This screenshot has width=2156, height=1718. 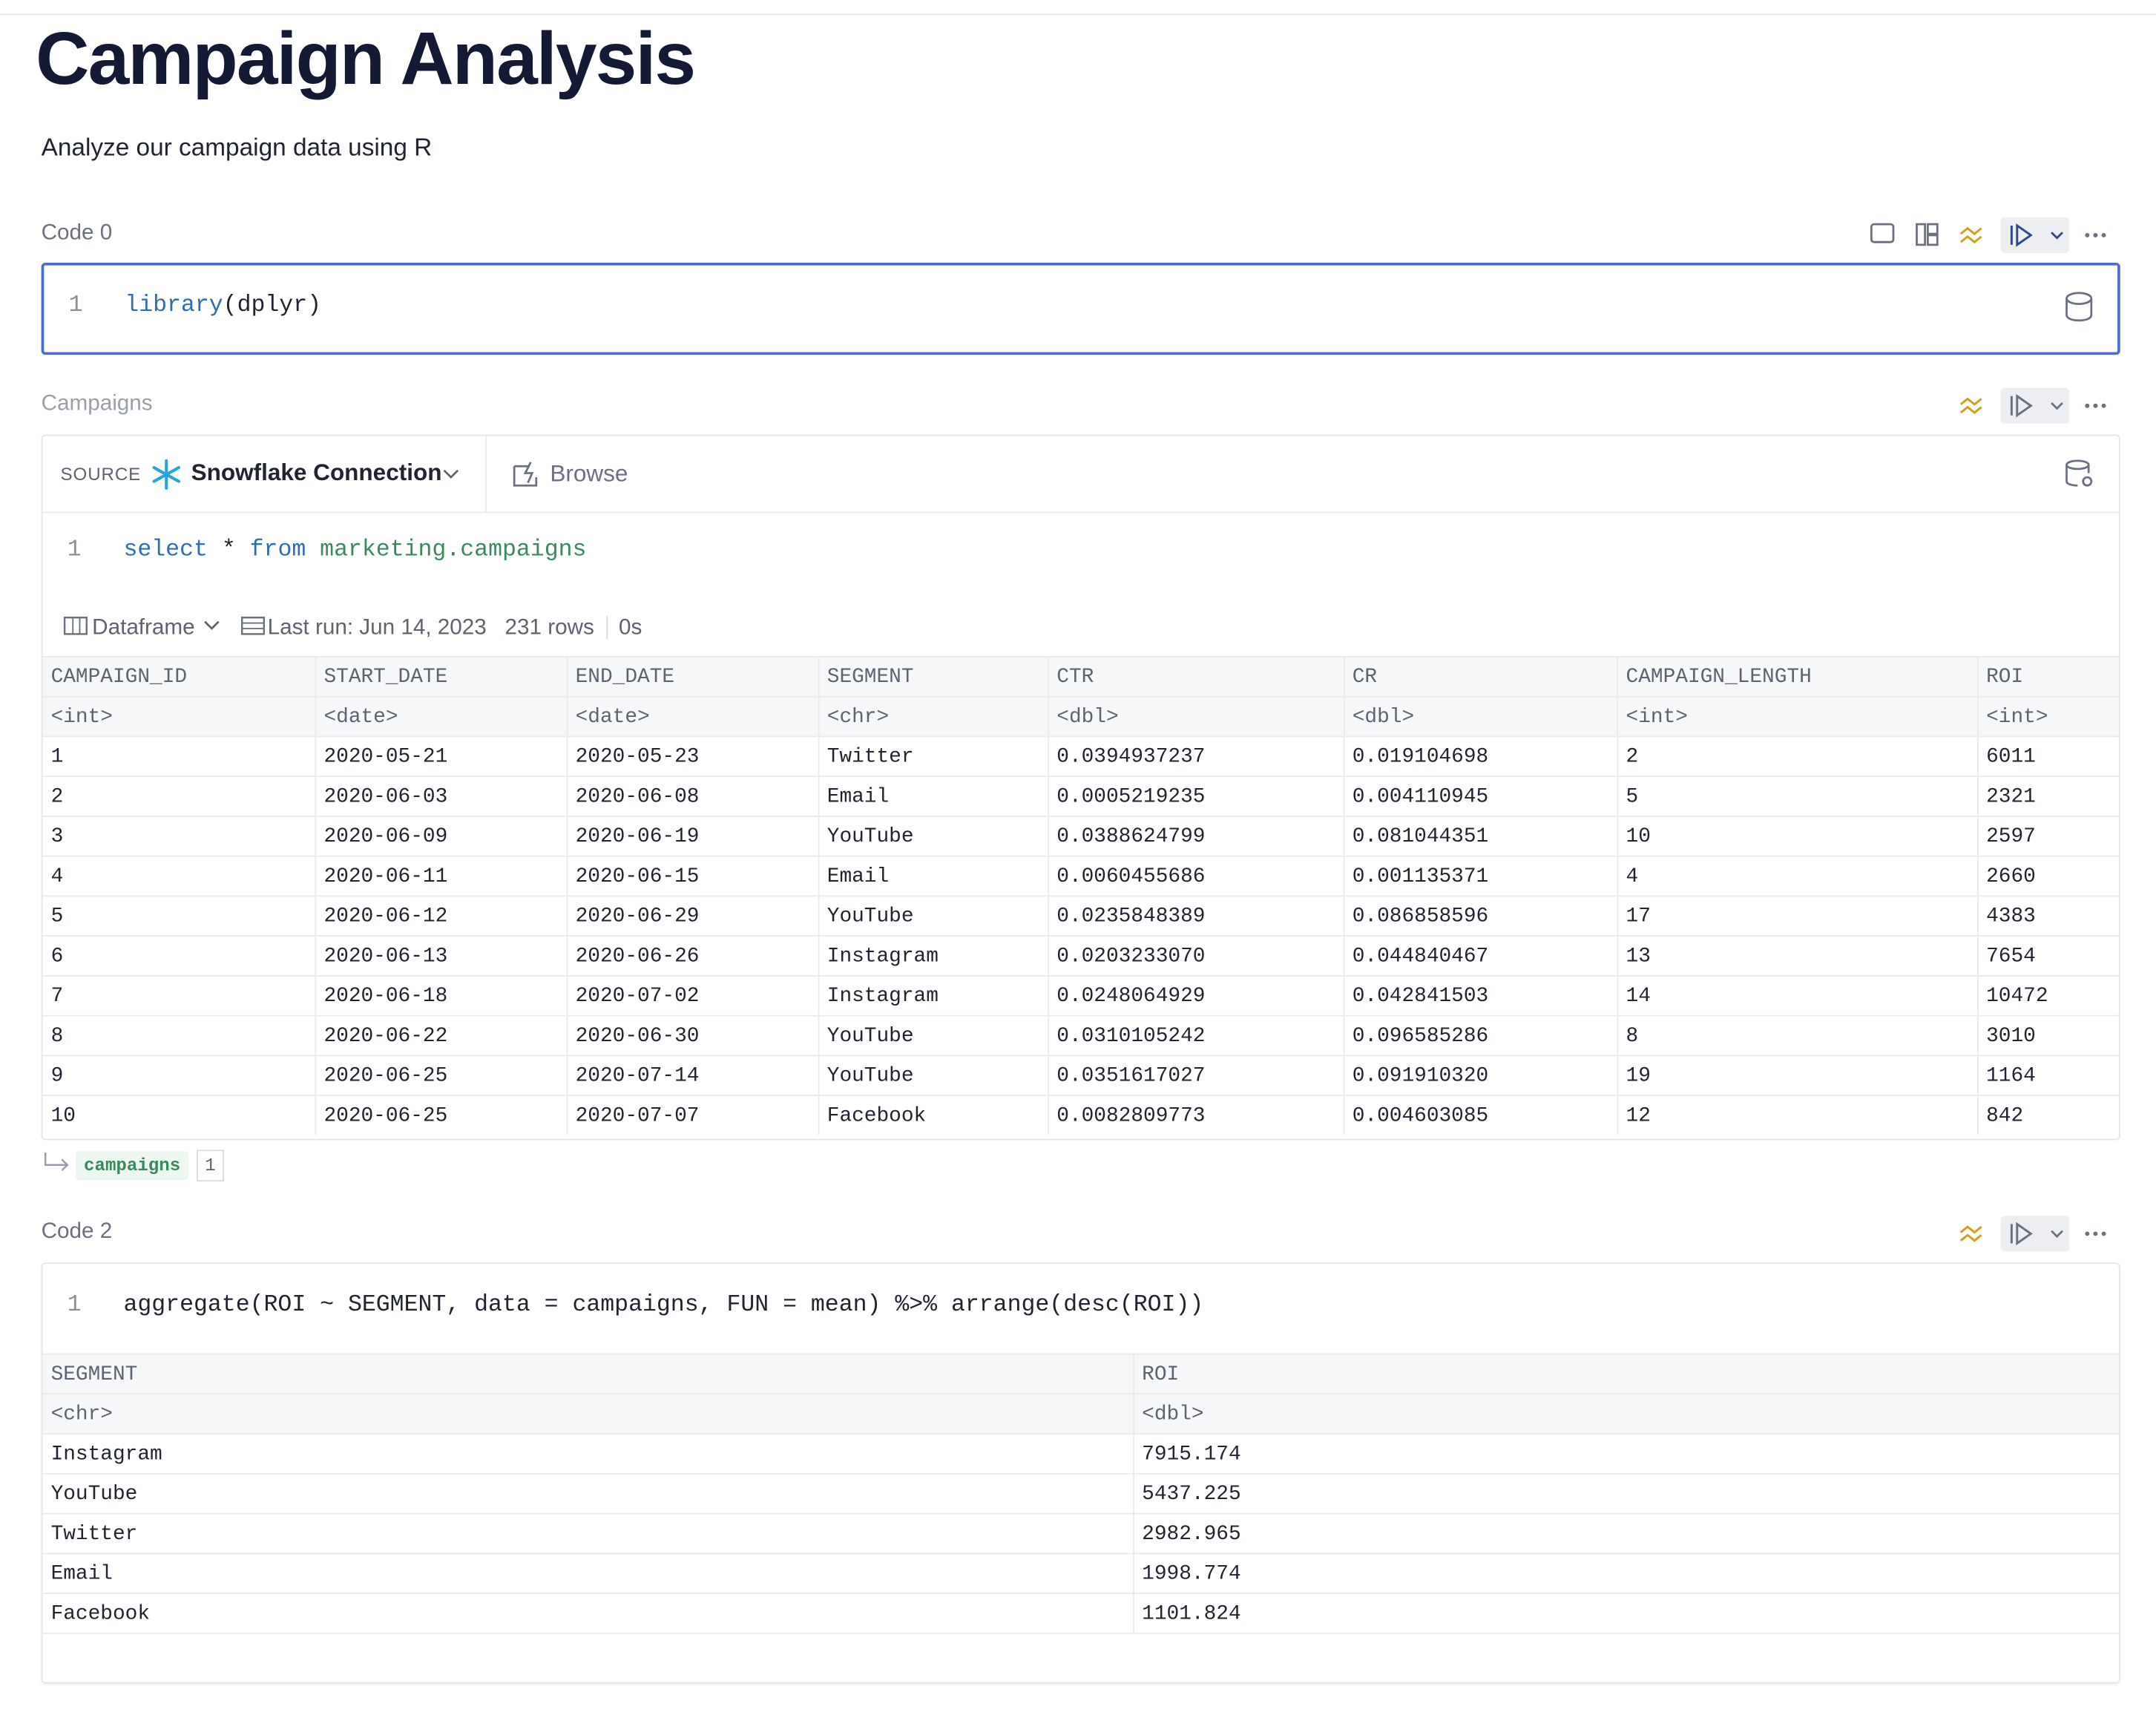 I want to click on cell: 2020-06-29, so click(x=693, y=916).